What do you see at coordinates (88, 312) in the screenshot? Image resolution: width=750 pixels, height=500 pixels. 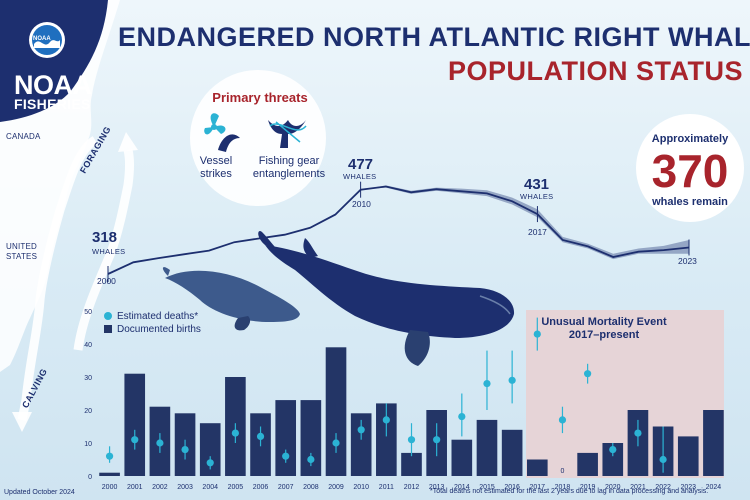 I see `y-tick-label: 50` at bounding box center [88, 312].